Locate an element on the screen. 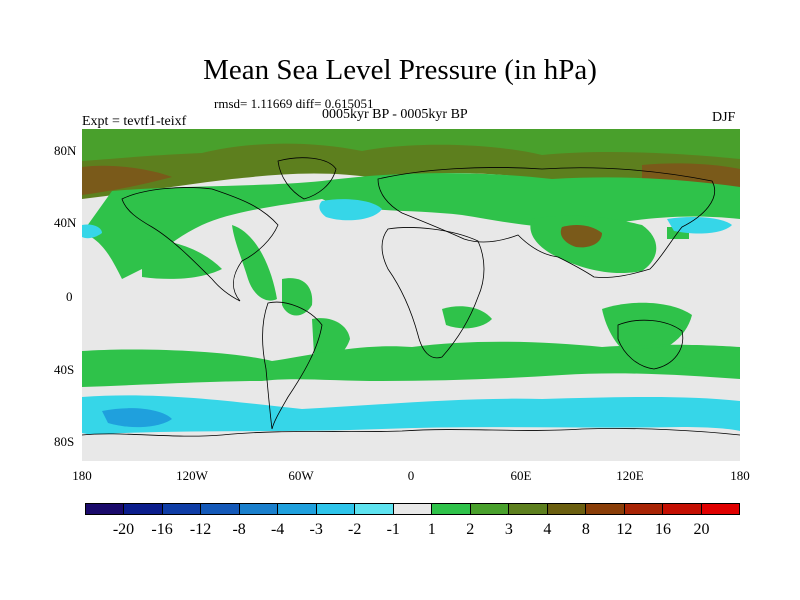  colorbar-label: -1 is located at coordinates (393, 529).